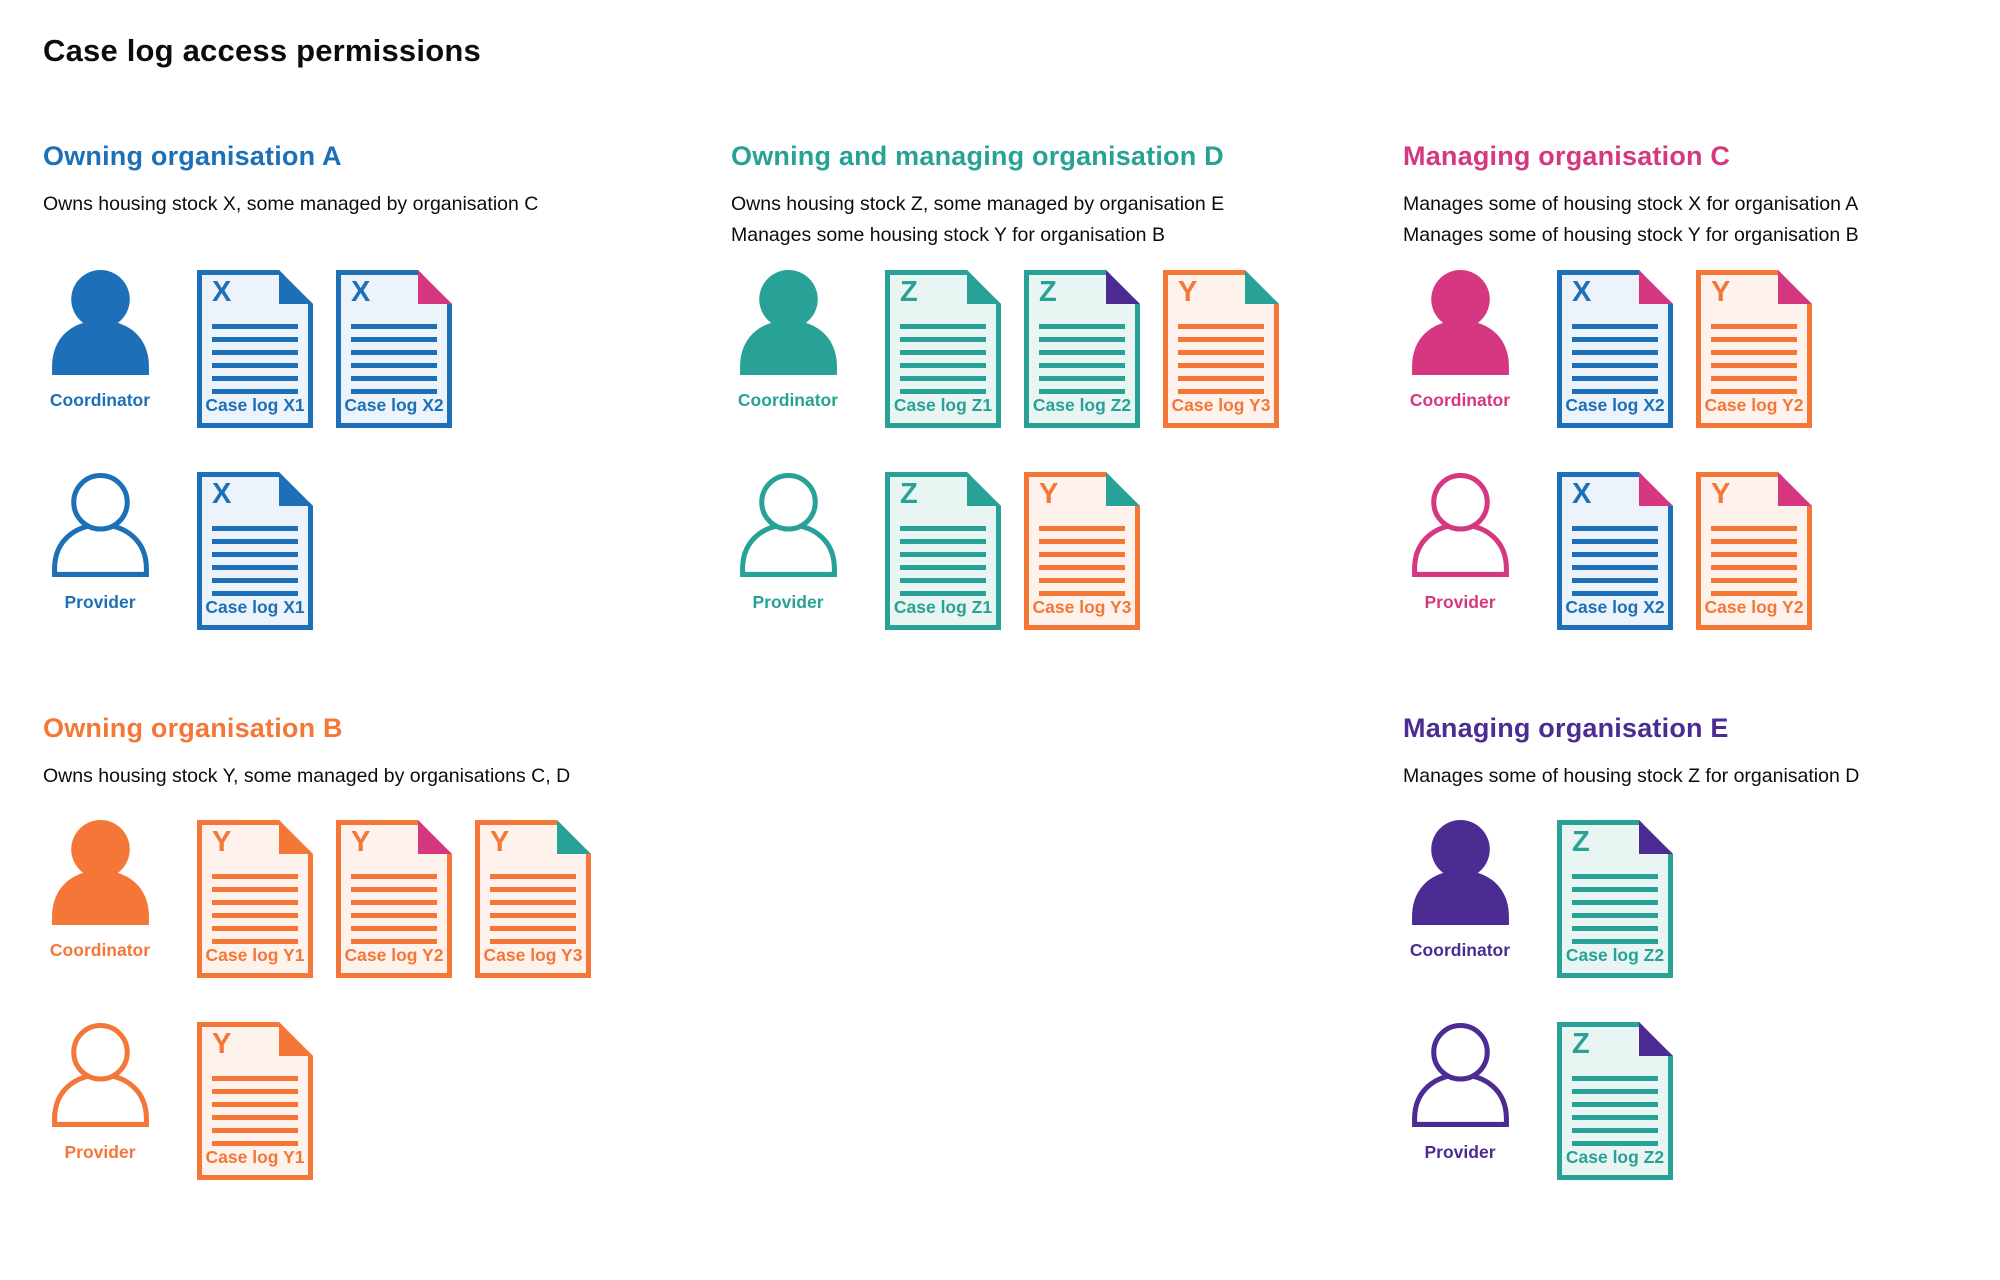 This screenshot has width=2000, height=1280. I want to click on doc-label: Case log Z1, so click(943, 405).